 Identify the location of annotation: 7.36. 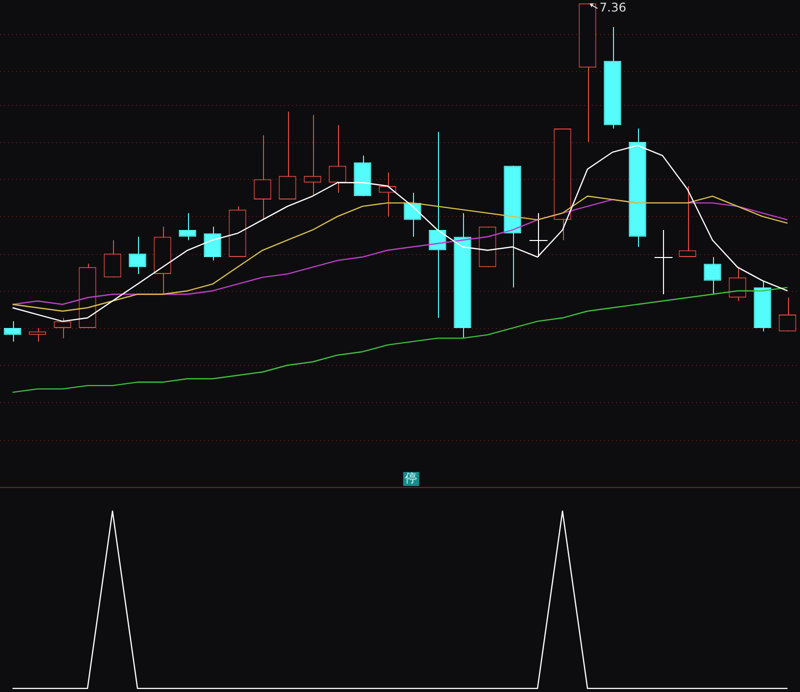
(613, 7).